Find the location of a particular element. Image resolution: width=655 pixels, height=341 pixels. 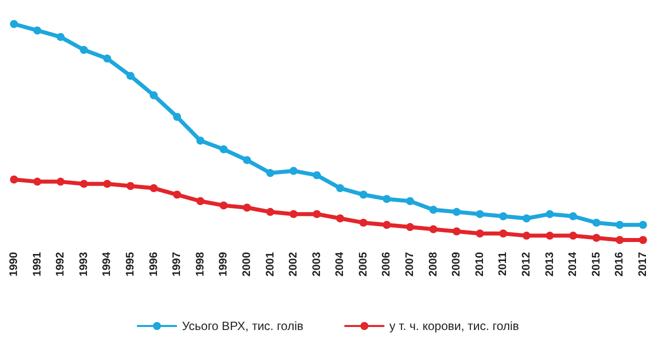

x-tick-label: 2012 is located at coordinates (526, 264).